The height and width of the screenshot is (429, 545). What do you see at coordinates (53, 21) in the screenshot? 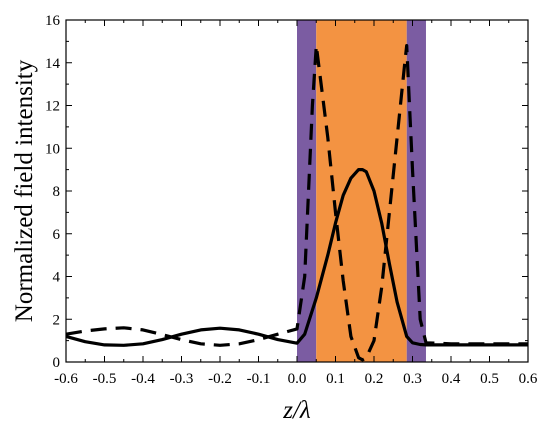
I see `y-tick-label: 16` at bounding box center [53, 21].